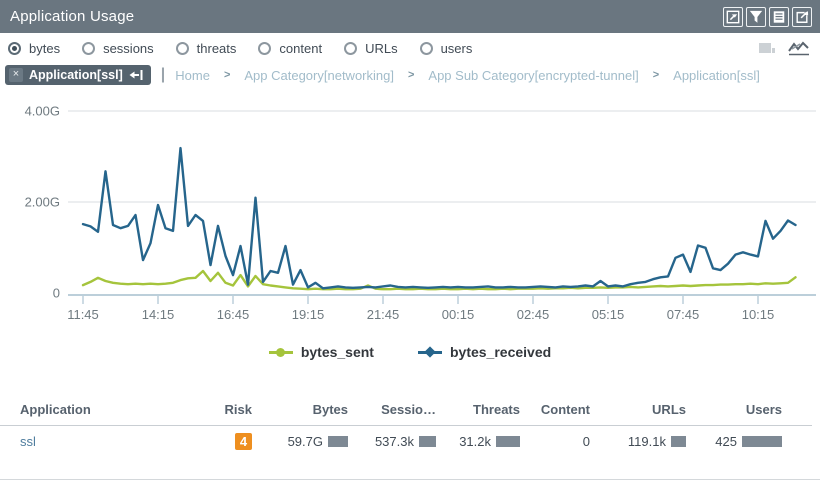  I want to click on radio-dot-sessions, so click(89, 48).